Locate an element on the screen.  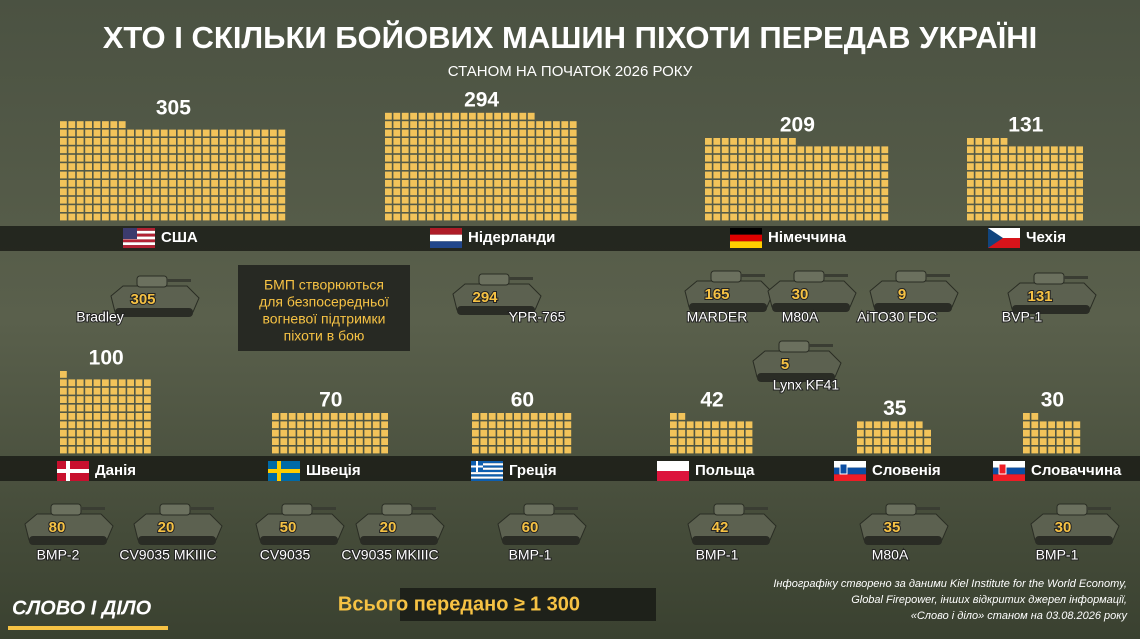
total-value: 1 300 is located at coordinates (555, 604).